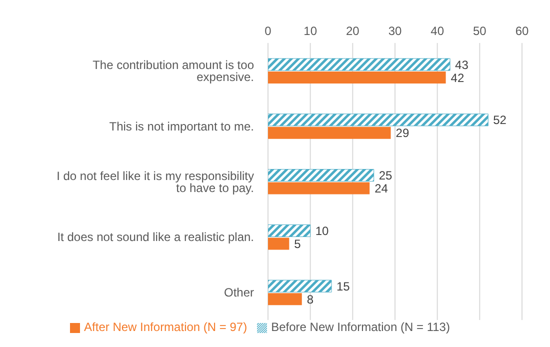 This screenshot has width=550, height=347. I want to click on y-tick-label: The contribution amount is too expensive., so click(173, 71).